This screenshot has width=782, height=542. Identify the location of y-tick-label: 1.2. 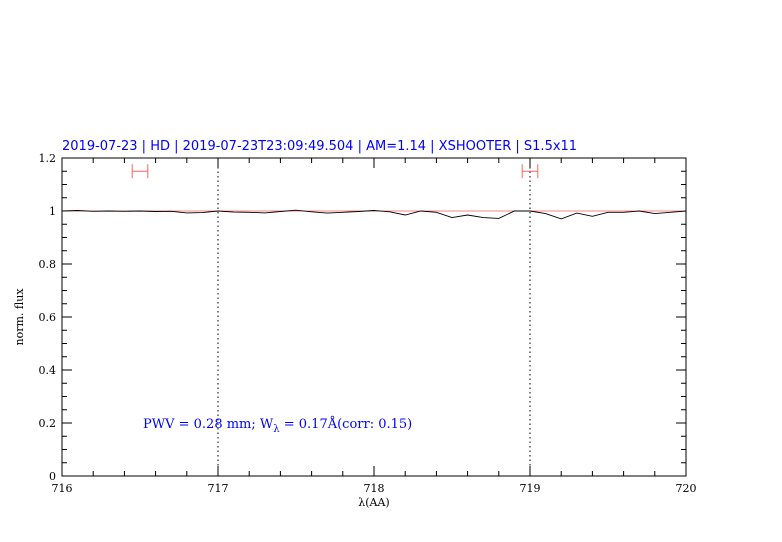
(48, 158).